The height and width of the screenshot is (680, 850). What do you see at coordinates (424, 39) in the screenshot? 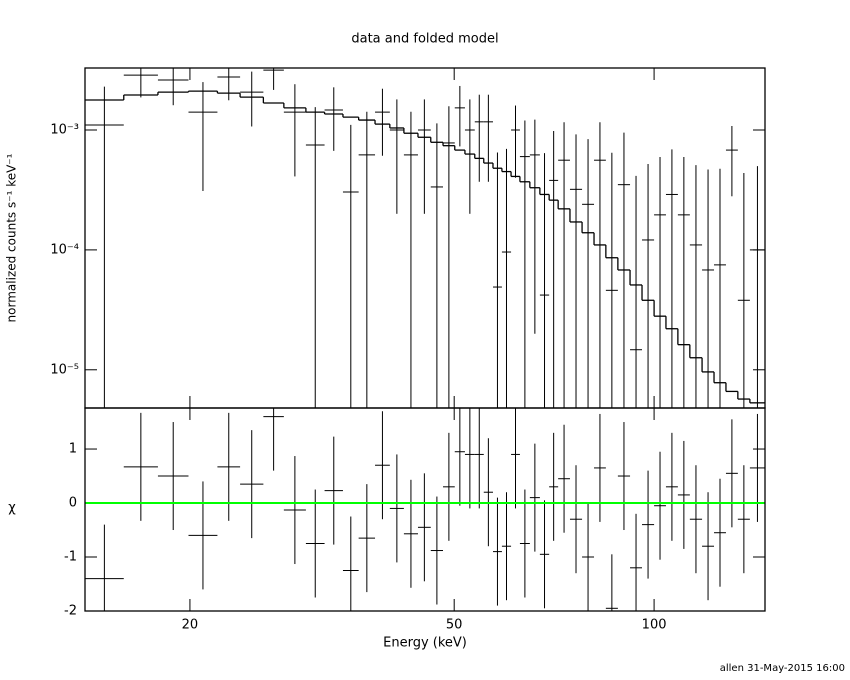
I see `chart-title: data and folded model` at bounding box center [424, 39].